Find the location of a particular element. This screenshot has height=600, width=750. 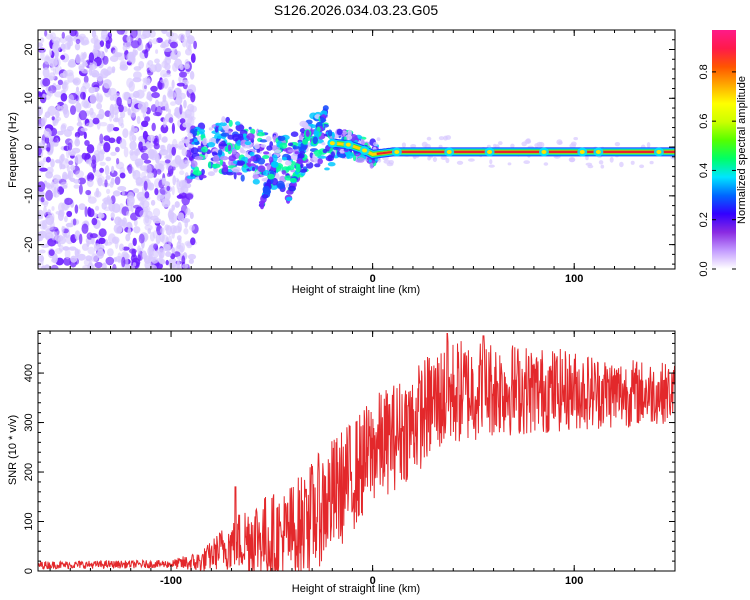

snr-y-tick-label: 300 is located at coordinates (29, 422).